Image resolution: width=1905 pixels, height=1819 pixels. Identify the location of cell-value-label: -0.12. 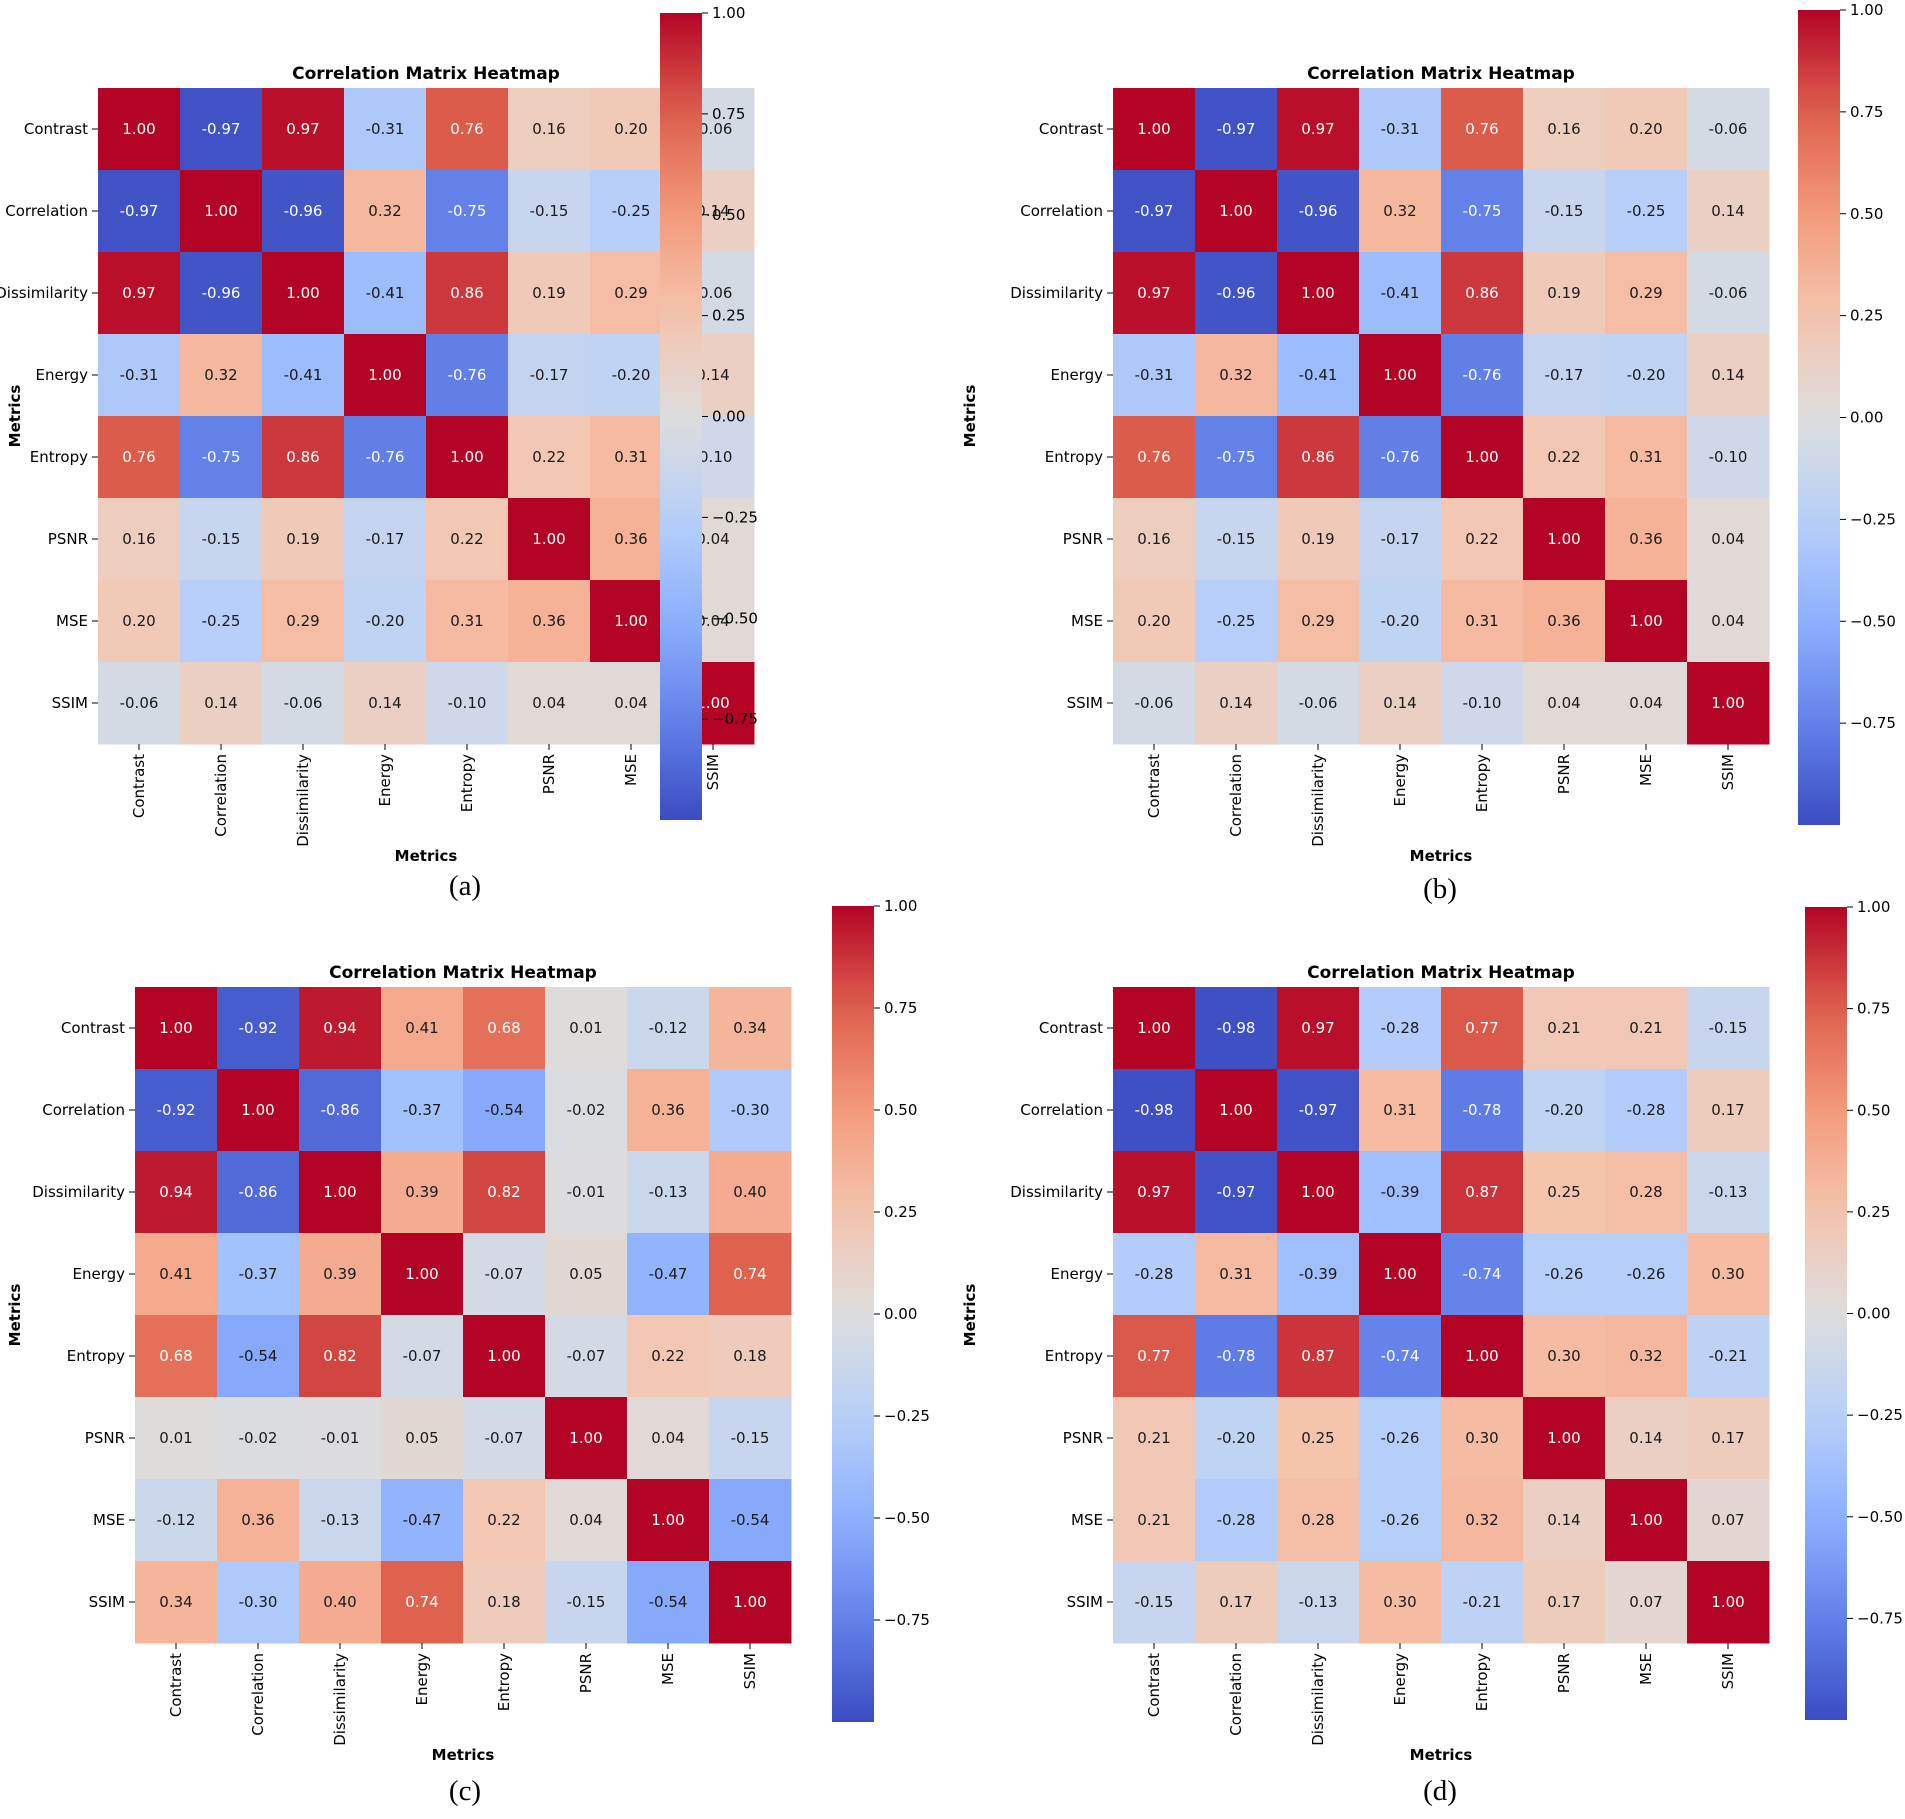
(176, 1520).